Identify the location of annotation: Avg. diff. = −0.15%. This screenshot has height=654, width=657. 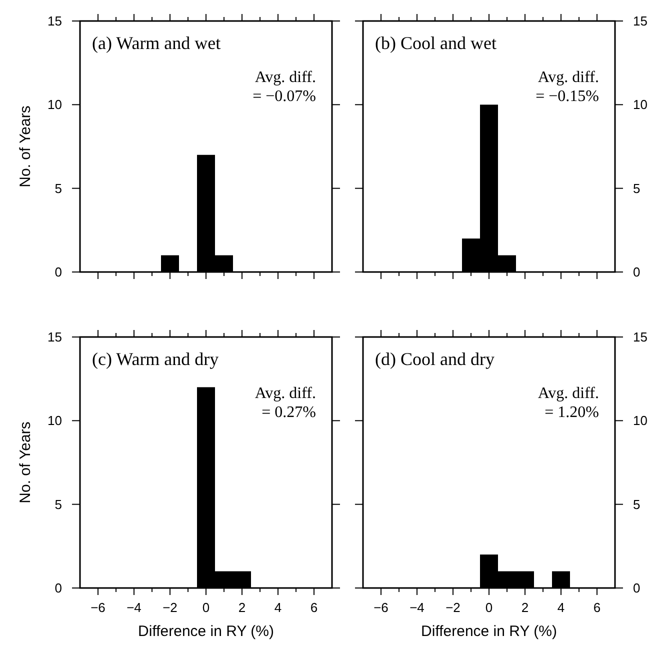
(567, 87).